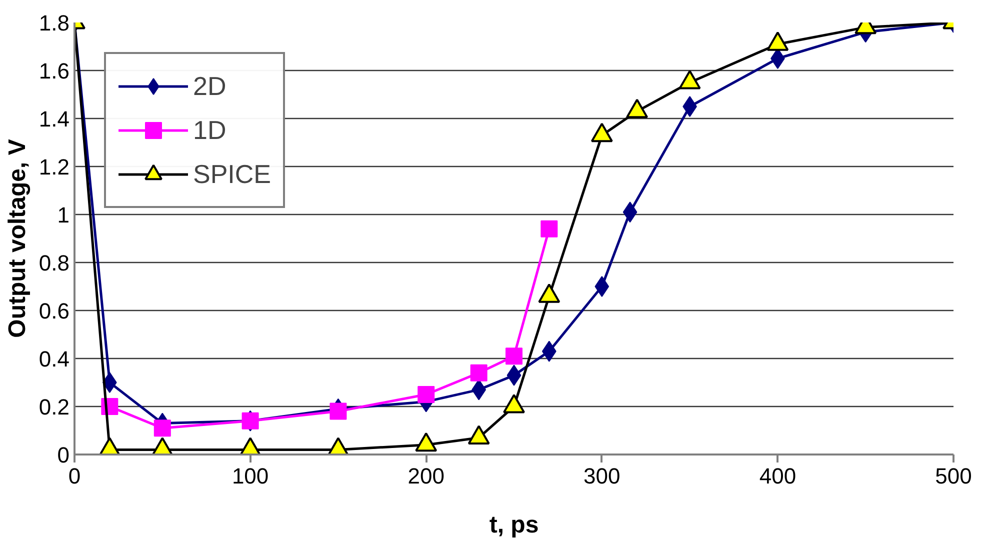 This screenshot has height=541, width=983. Describe the element at coordinates (514, 525) in the screenshot. I see `x-axis-title: t, ps` at that location.